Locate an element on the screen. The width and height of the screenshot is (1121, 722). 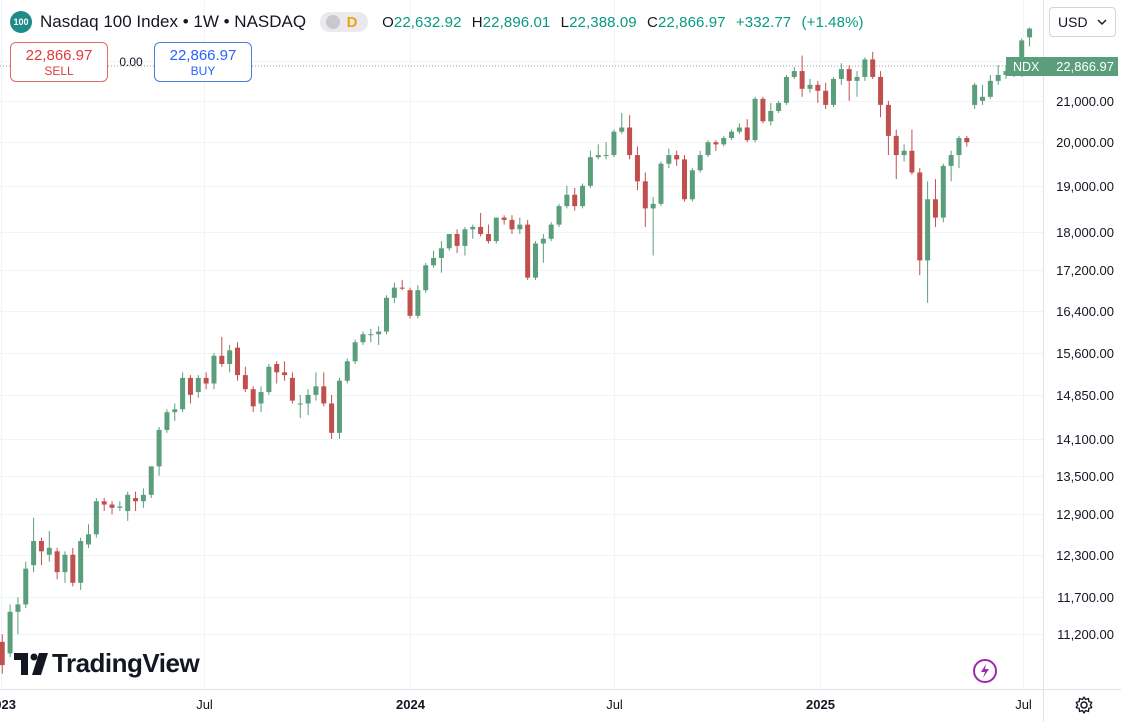
flash-icon is located at coordinates (985, 671).